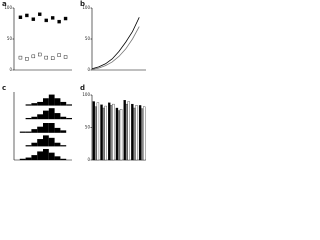  I want to click on panel-label: b, so click(82, 4).